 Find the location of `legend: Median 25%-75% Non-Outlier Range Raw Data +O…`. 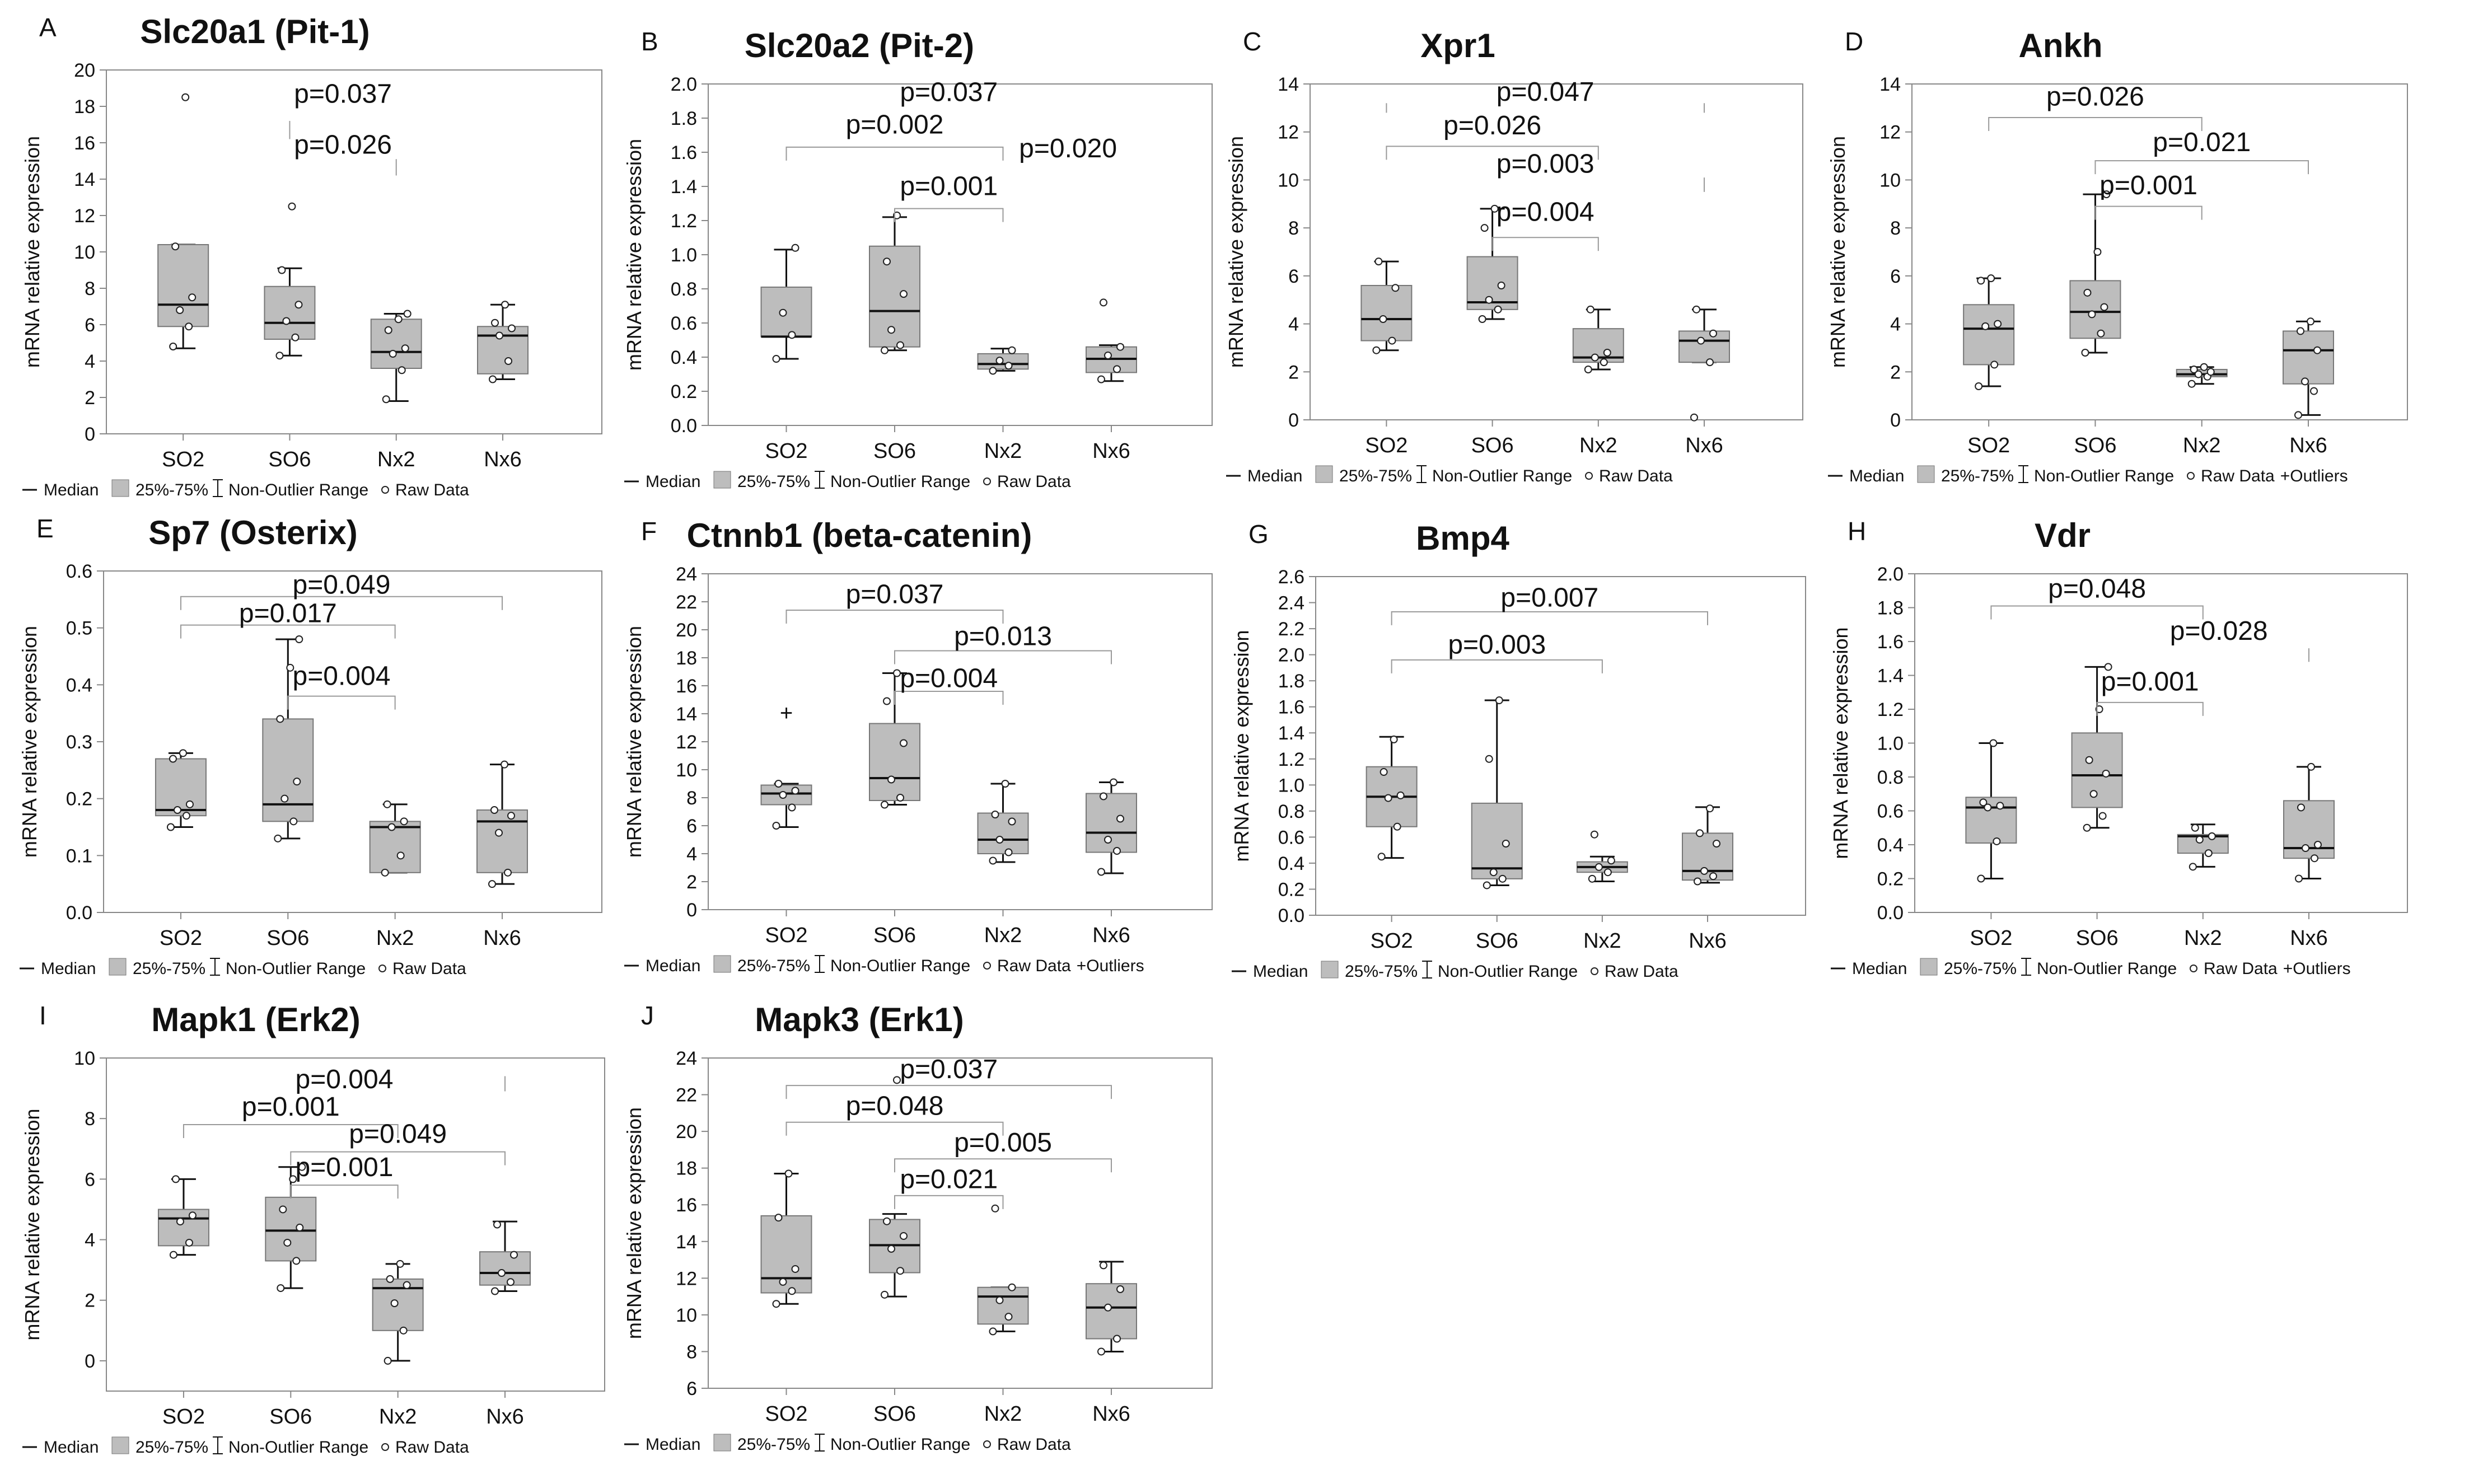

legend: Median 25%-75% Non-Outlier Range Raw Data +O… is located at coordinates (2088, 475).